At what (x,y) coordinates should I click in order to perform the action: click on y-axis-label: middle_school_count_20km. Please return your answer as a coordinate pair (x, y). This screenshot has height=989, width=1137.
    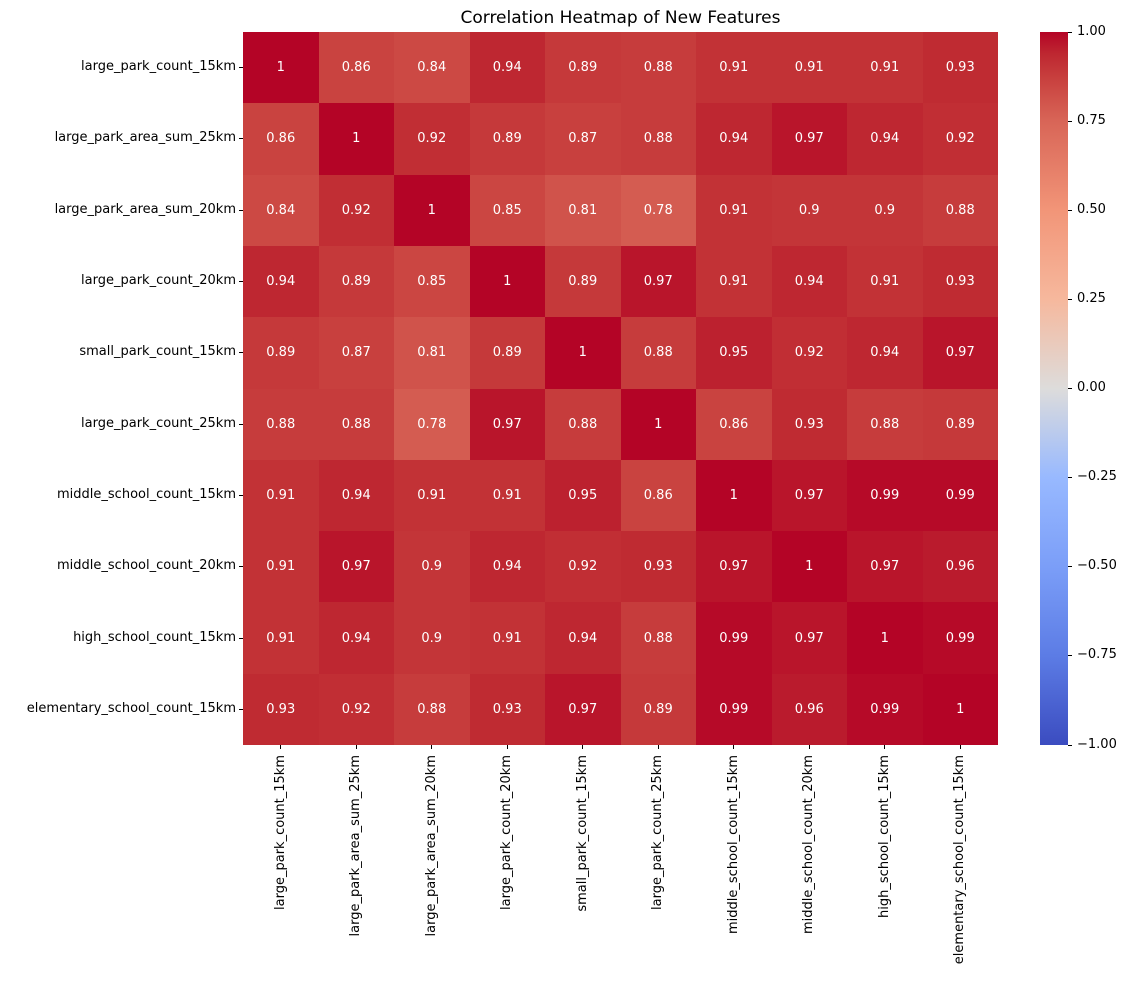
    Looking at the image, I should click on (146, 566).